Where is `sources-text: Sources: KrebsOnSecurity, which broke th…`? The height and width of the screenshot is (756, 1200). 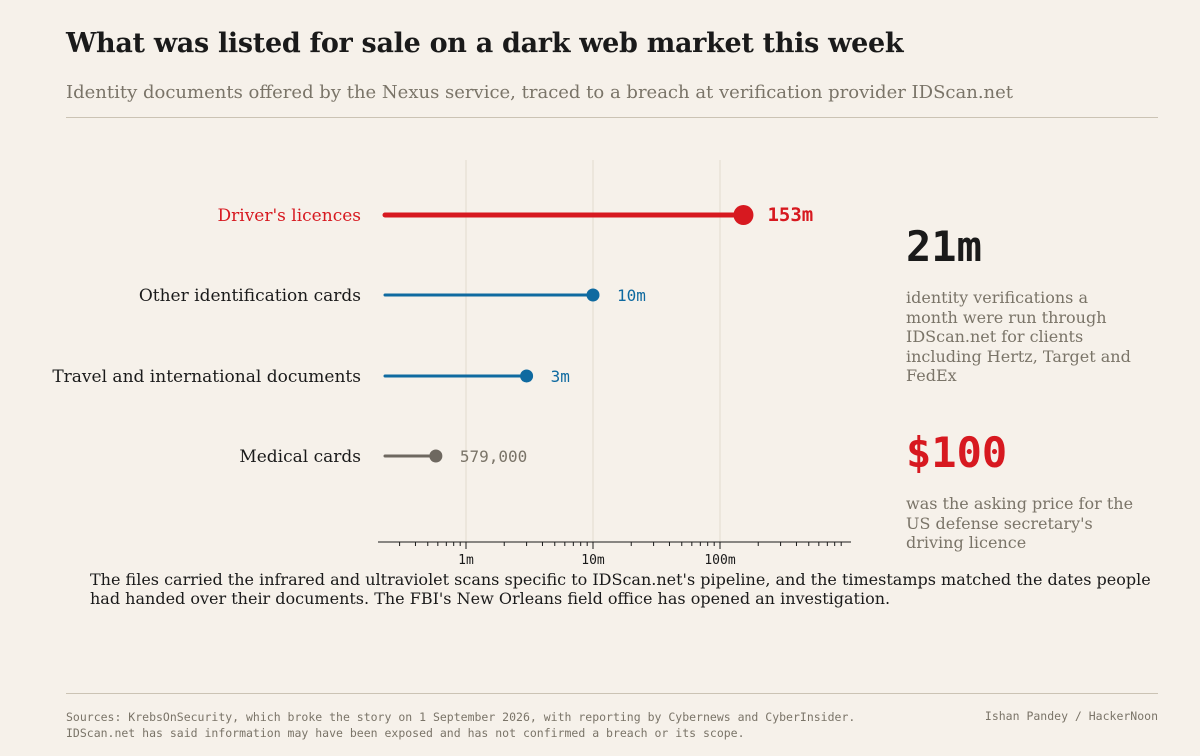
sources-text: Sources: KrebsOnSecurity, which broke th… is located at coordinates (461, 725).